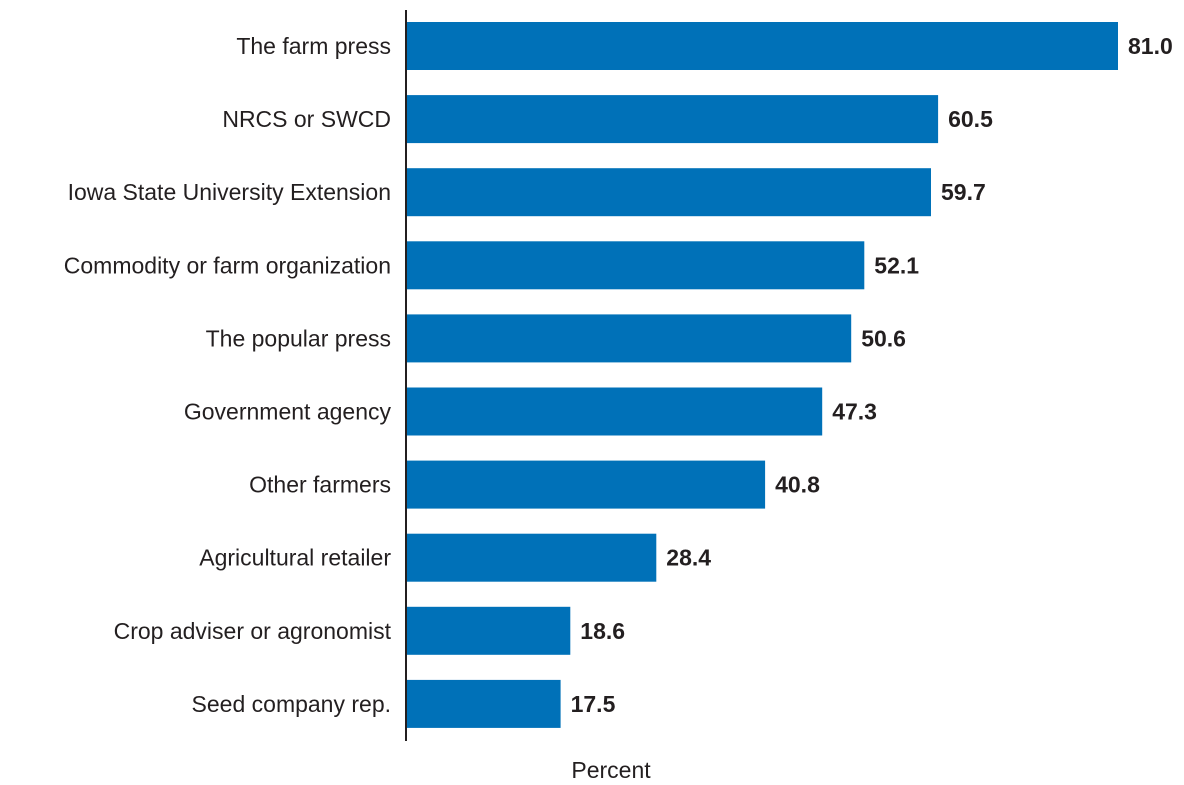 Image resolution: width=1184 pixels, height=785 pixels. What do you see at coordinates (227, 265) in the screenshot?
I see `category-label: Commodity or farm organization` at bounding box center [227, 265].